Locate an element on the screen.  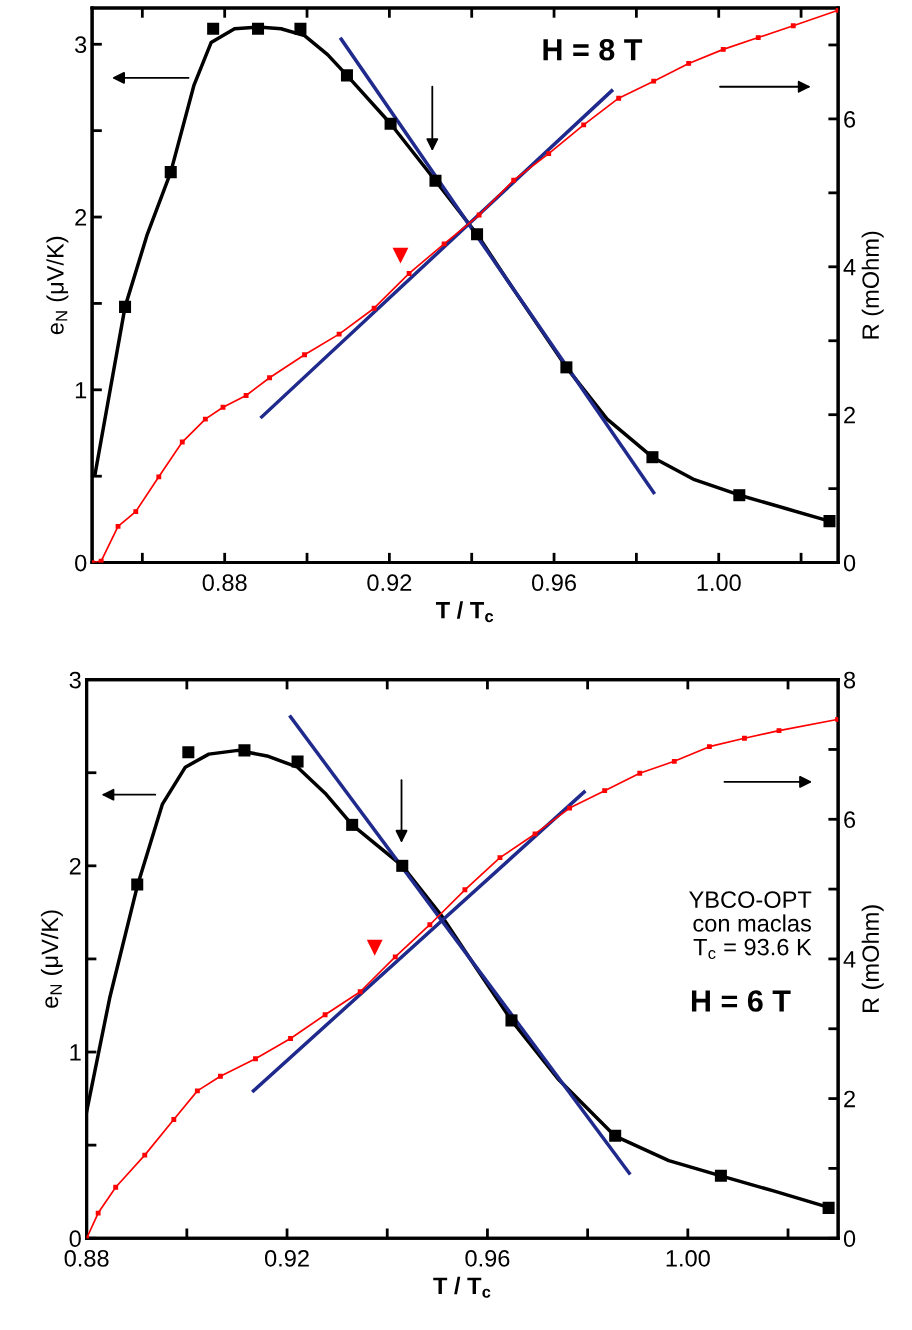
y2-tick-label: 6 is located at coordinates (850, 820).